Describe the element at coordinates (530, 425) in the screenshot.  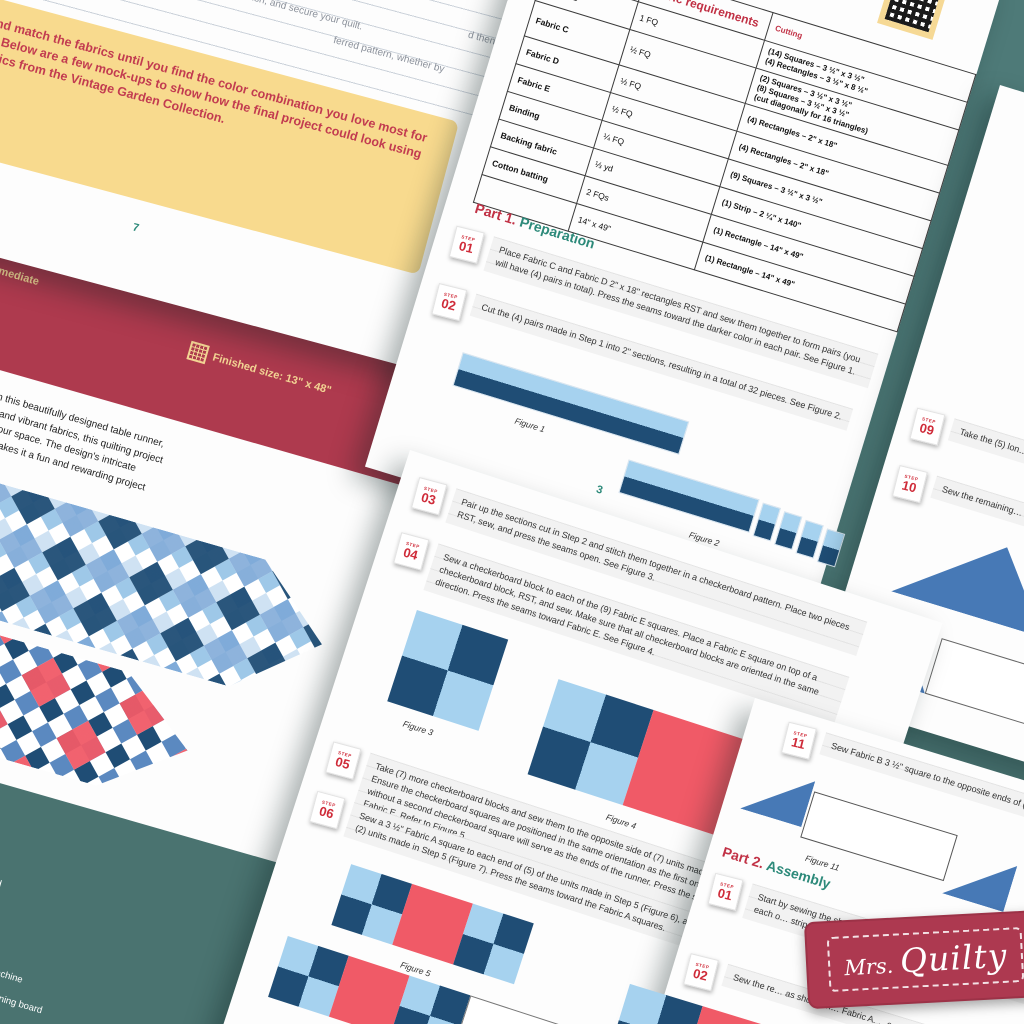
I see `figure-caption: Figure 1` at that location.